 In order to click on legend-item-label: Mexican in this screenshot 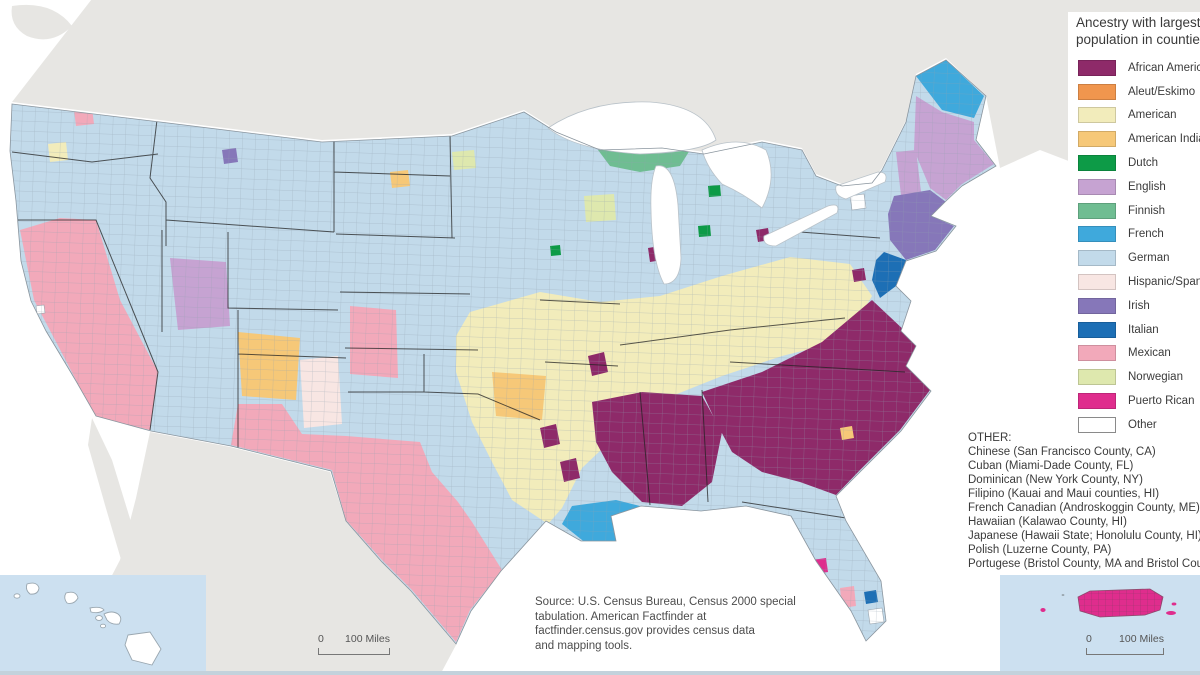, I will do `click(1149, 353)`.